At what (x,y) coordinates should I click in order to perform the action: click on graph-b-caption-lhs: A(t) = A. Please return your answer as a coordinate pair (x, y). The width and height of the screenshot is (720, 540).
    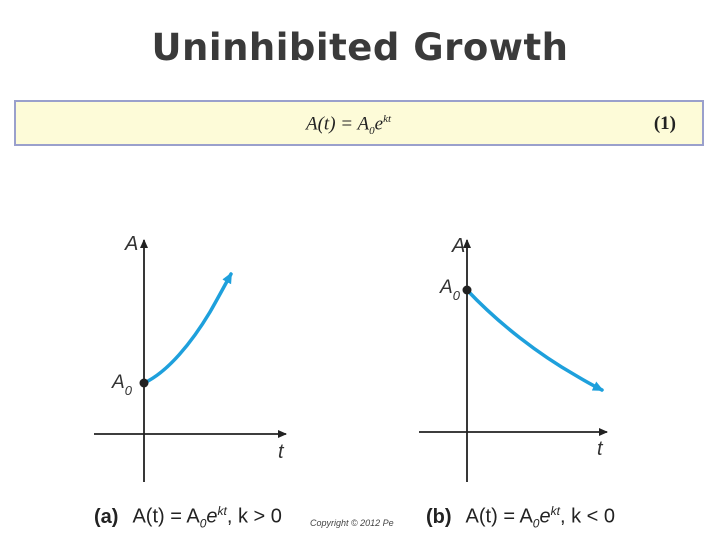
    Looking at the image, I should click on (499, 516).